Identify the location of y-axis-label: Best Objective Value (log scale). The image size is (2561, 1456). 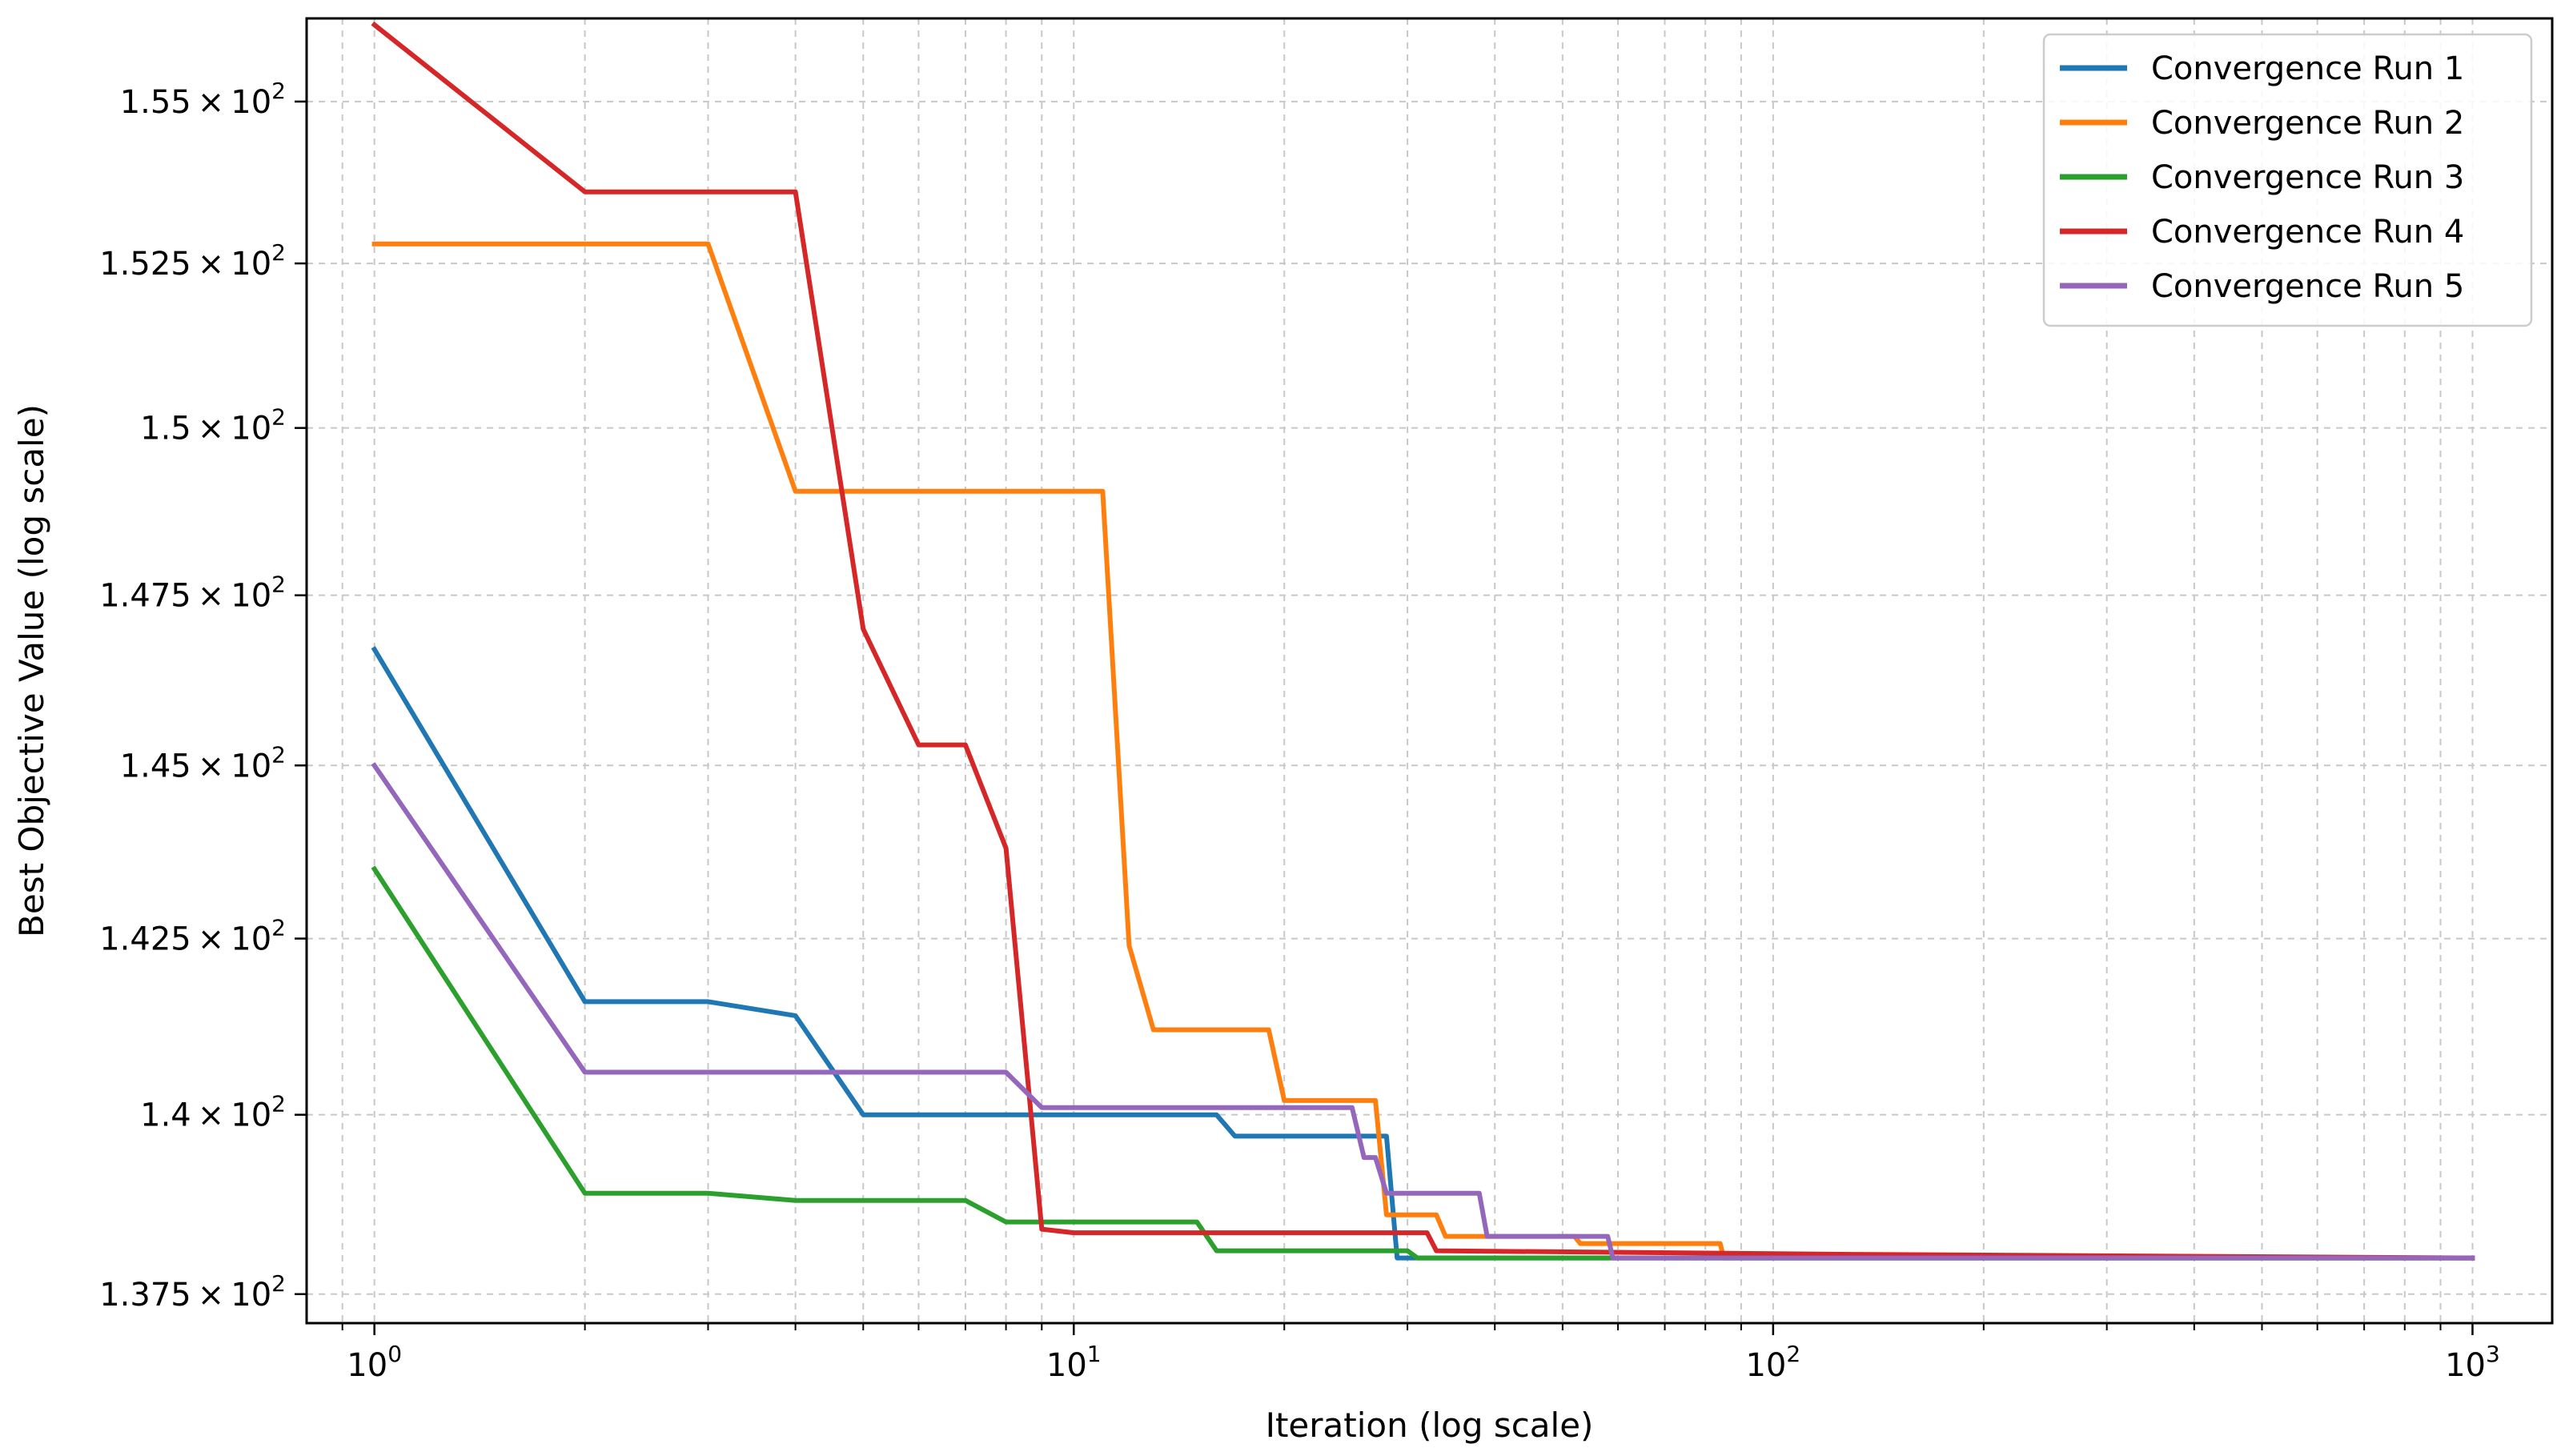
(31, 670).